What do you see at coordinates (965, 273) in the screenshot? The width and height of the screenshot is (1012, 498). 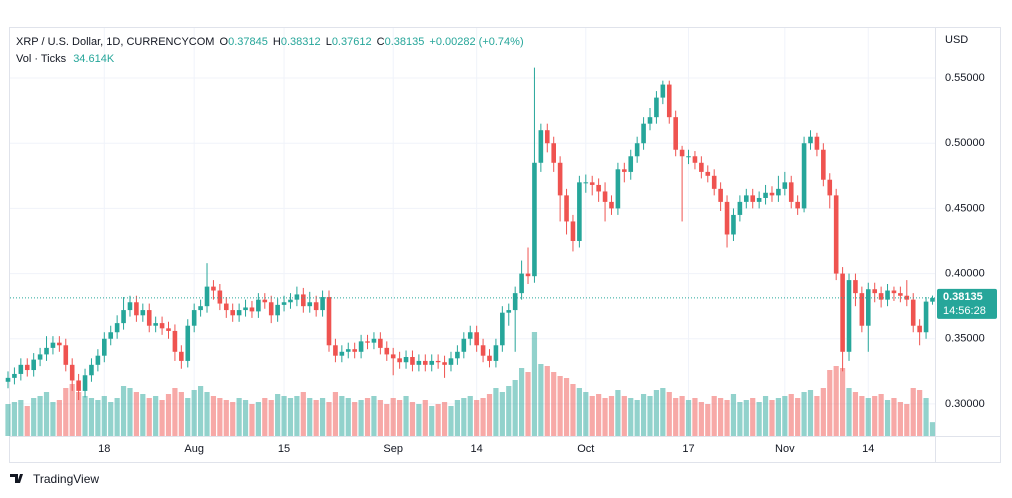 I see `y-tick-label: 0.40000` at bounding box center [965, 273].